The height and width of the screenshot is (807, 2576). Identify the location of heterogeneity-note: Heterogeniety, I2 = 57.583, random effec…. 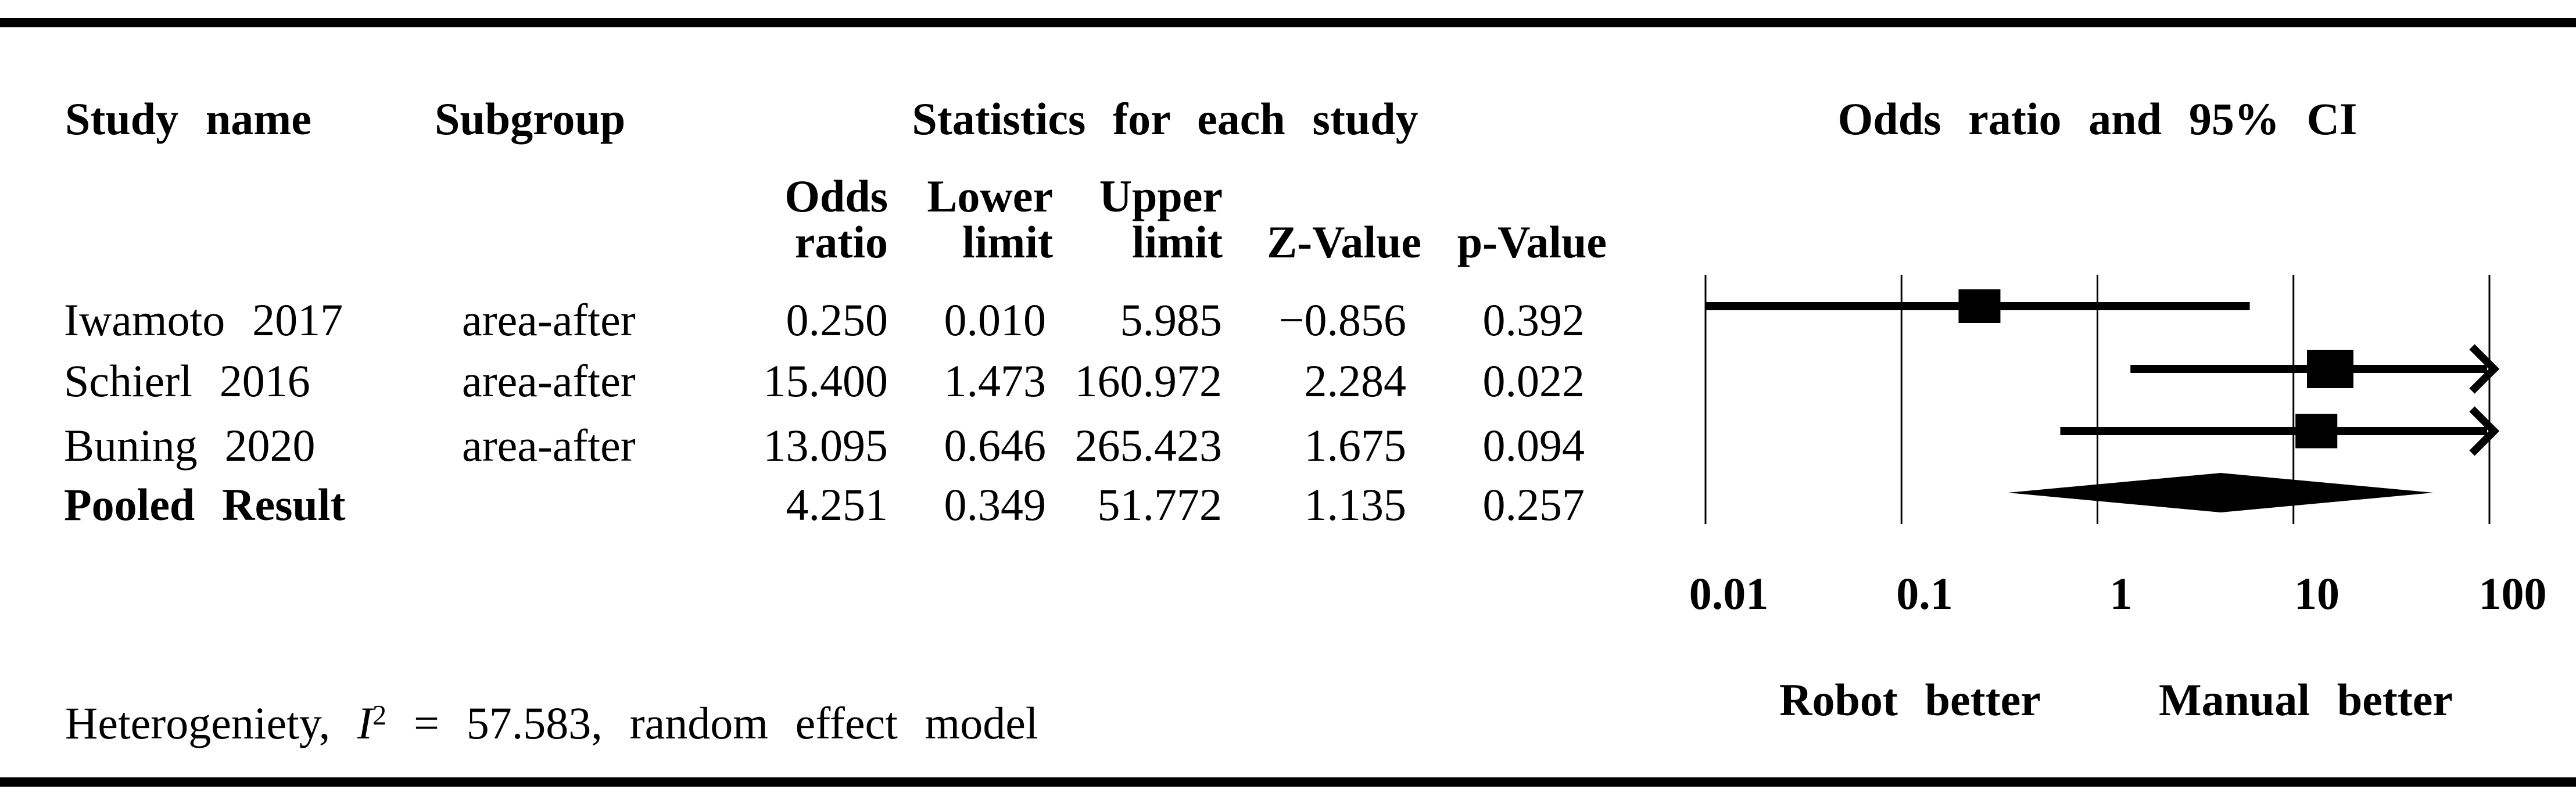
(551, 719).